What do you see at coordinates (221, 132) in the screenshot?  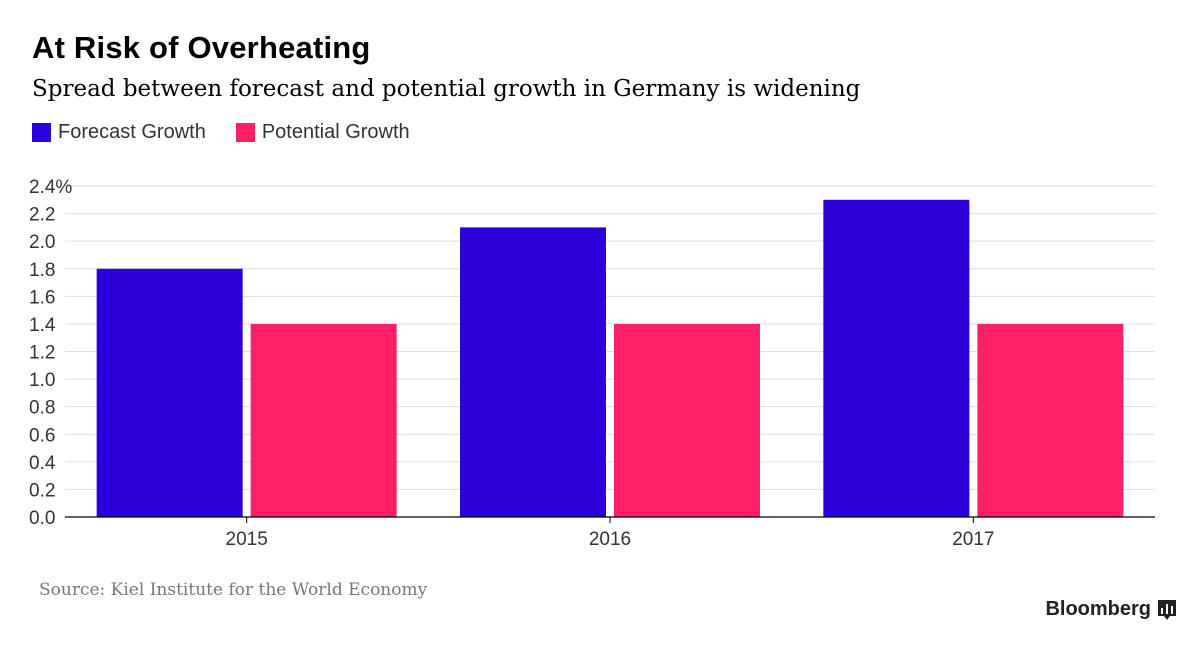 I see `legend: Forecast Growth Potential Growth` at bounding box center [221, 132].